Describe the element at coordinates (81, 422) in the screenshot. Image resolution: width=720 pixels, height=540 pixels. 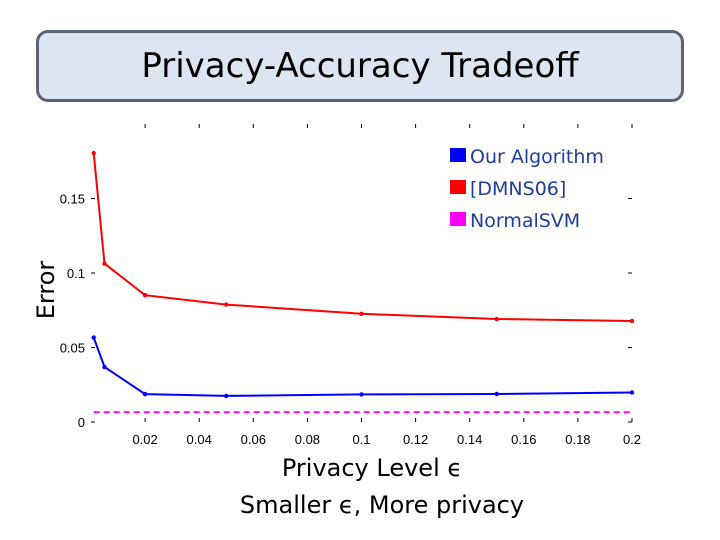
I see `y-tick-label-0: 0` at that location.